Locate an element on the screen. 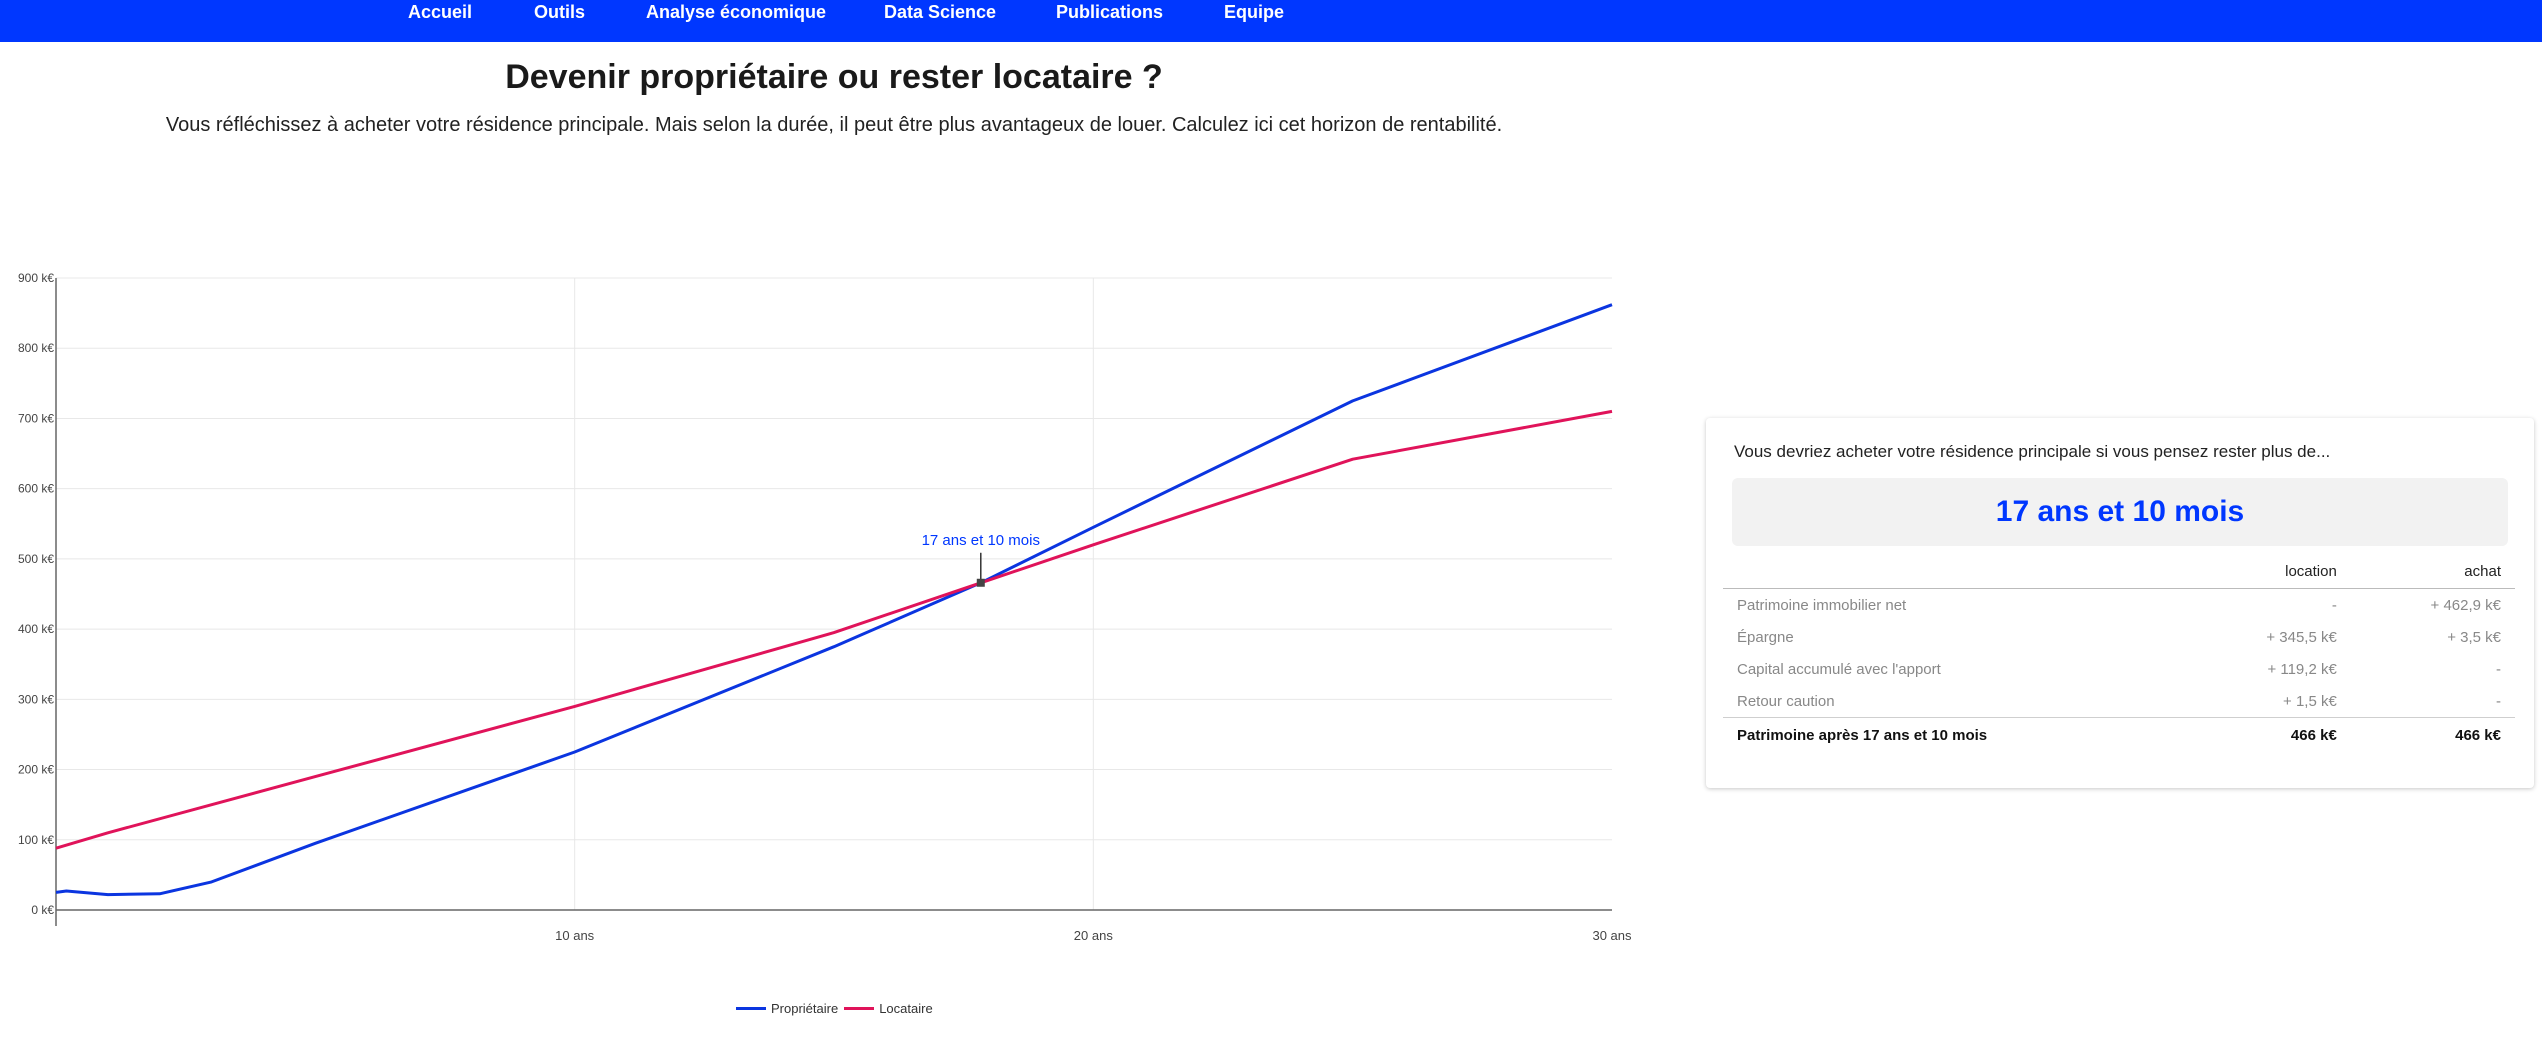 This screenshot has width=2542, height=1057. row-label: Épargne is located at coordinates (1765, 637).